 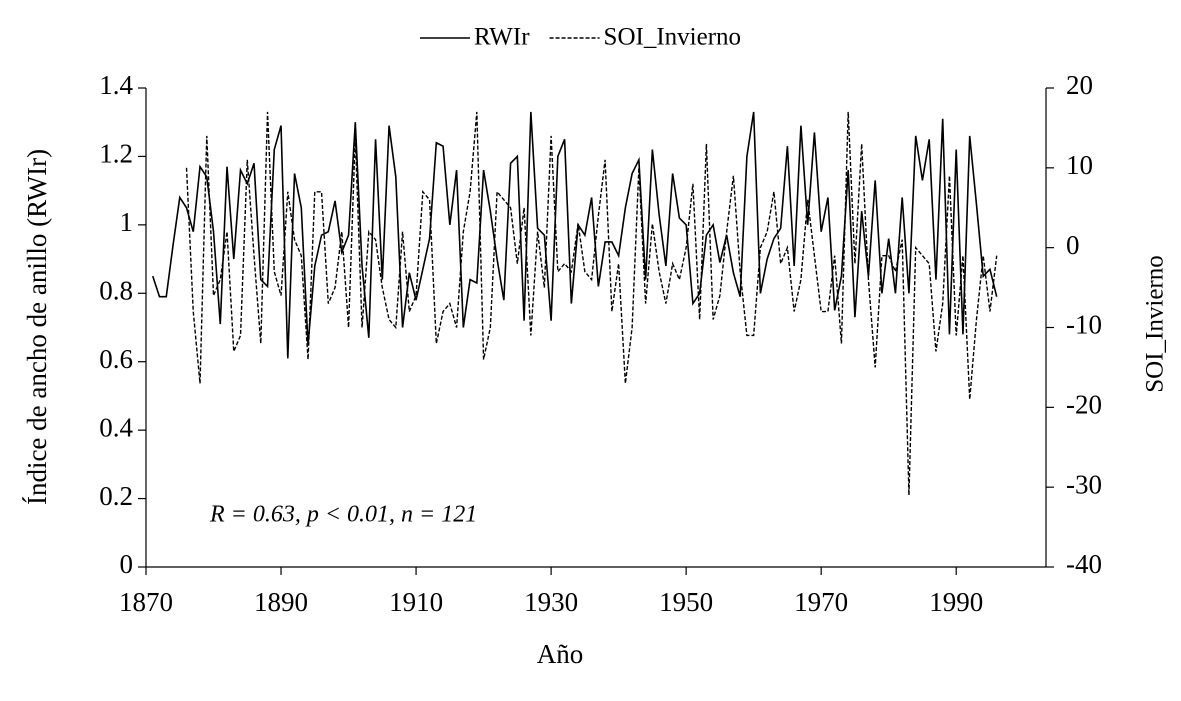 What do you see at coordinates (116, 427) in the screenshot?
I see `y-tick-label: 0.4` at bounding box center [116, 427].